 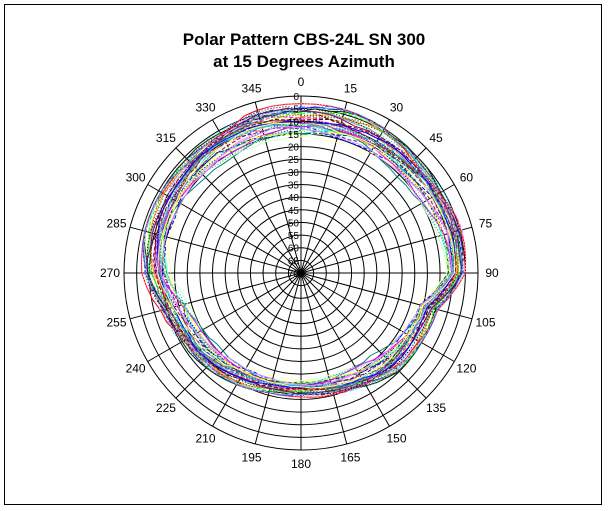 What do you see at coordinates (492, 273) in the screenshot?
I see `angle-tick-label-90: 90` at bounding box center [492, 273].